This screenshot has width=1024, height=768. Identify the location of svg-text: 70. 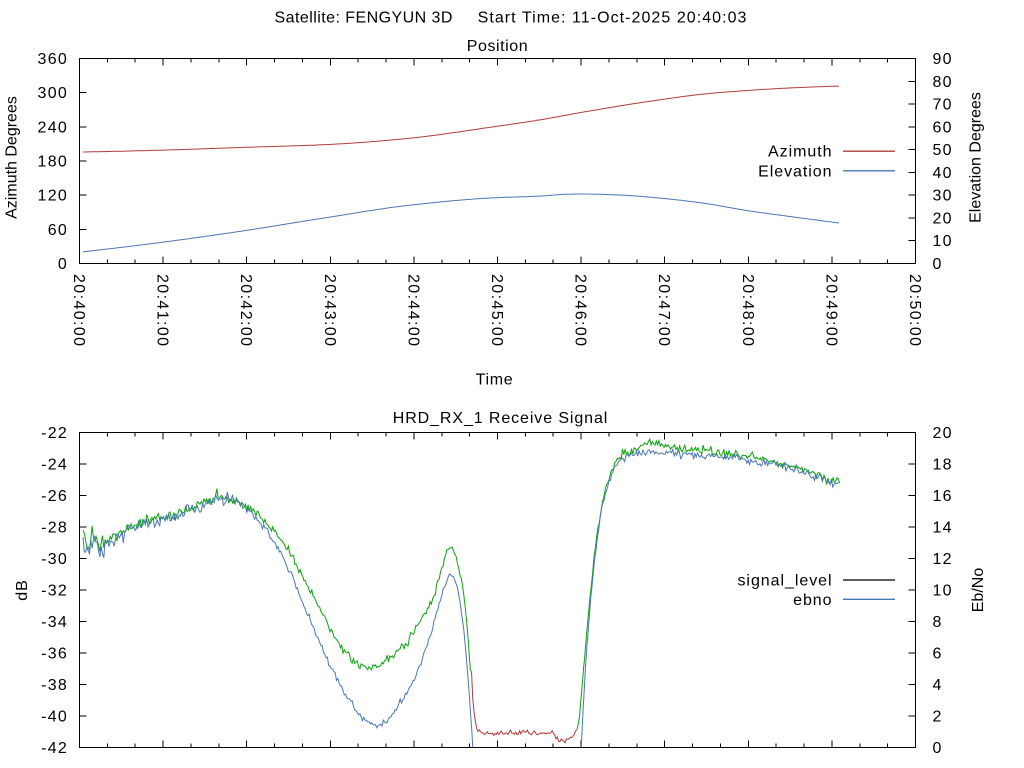
(943, 105).